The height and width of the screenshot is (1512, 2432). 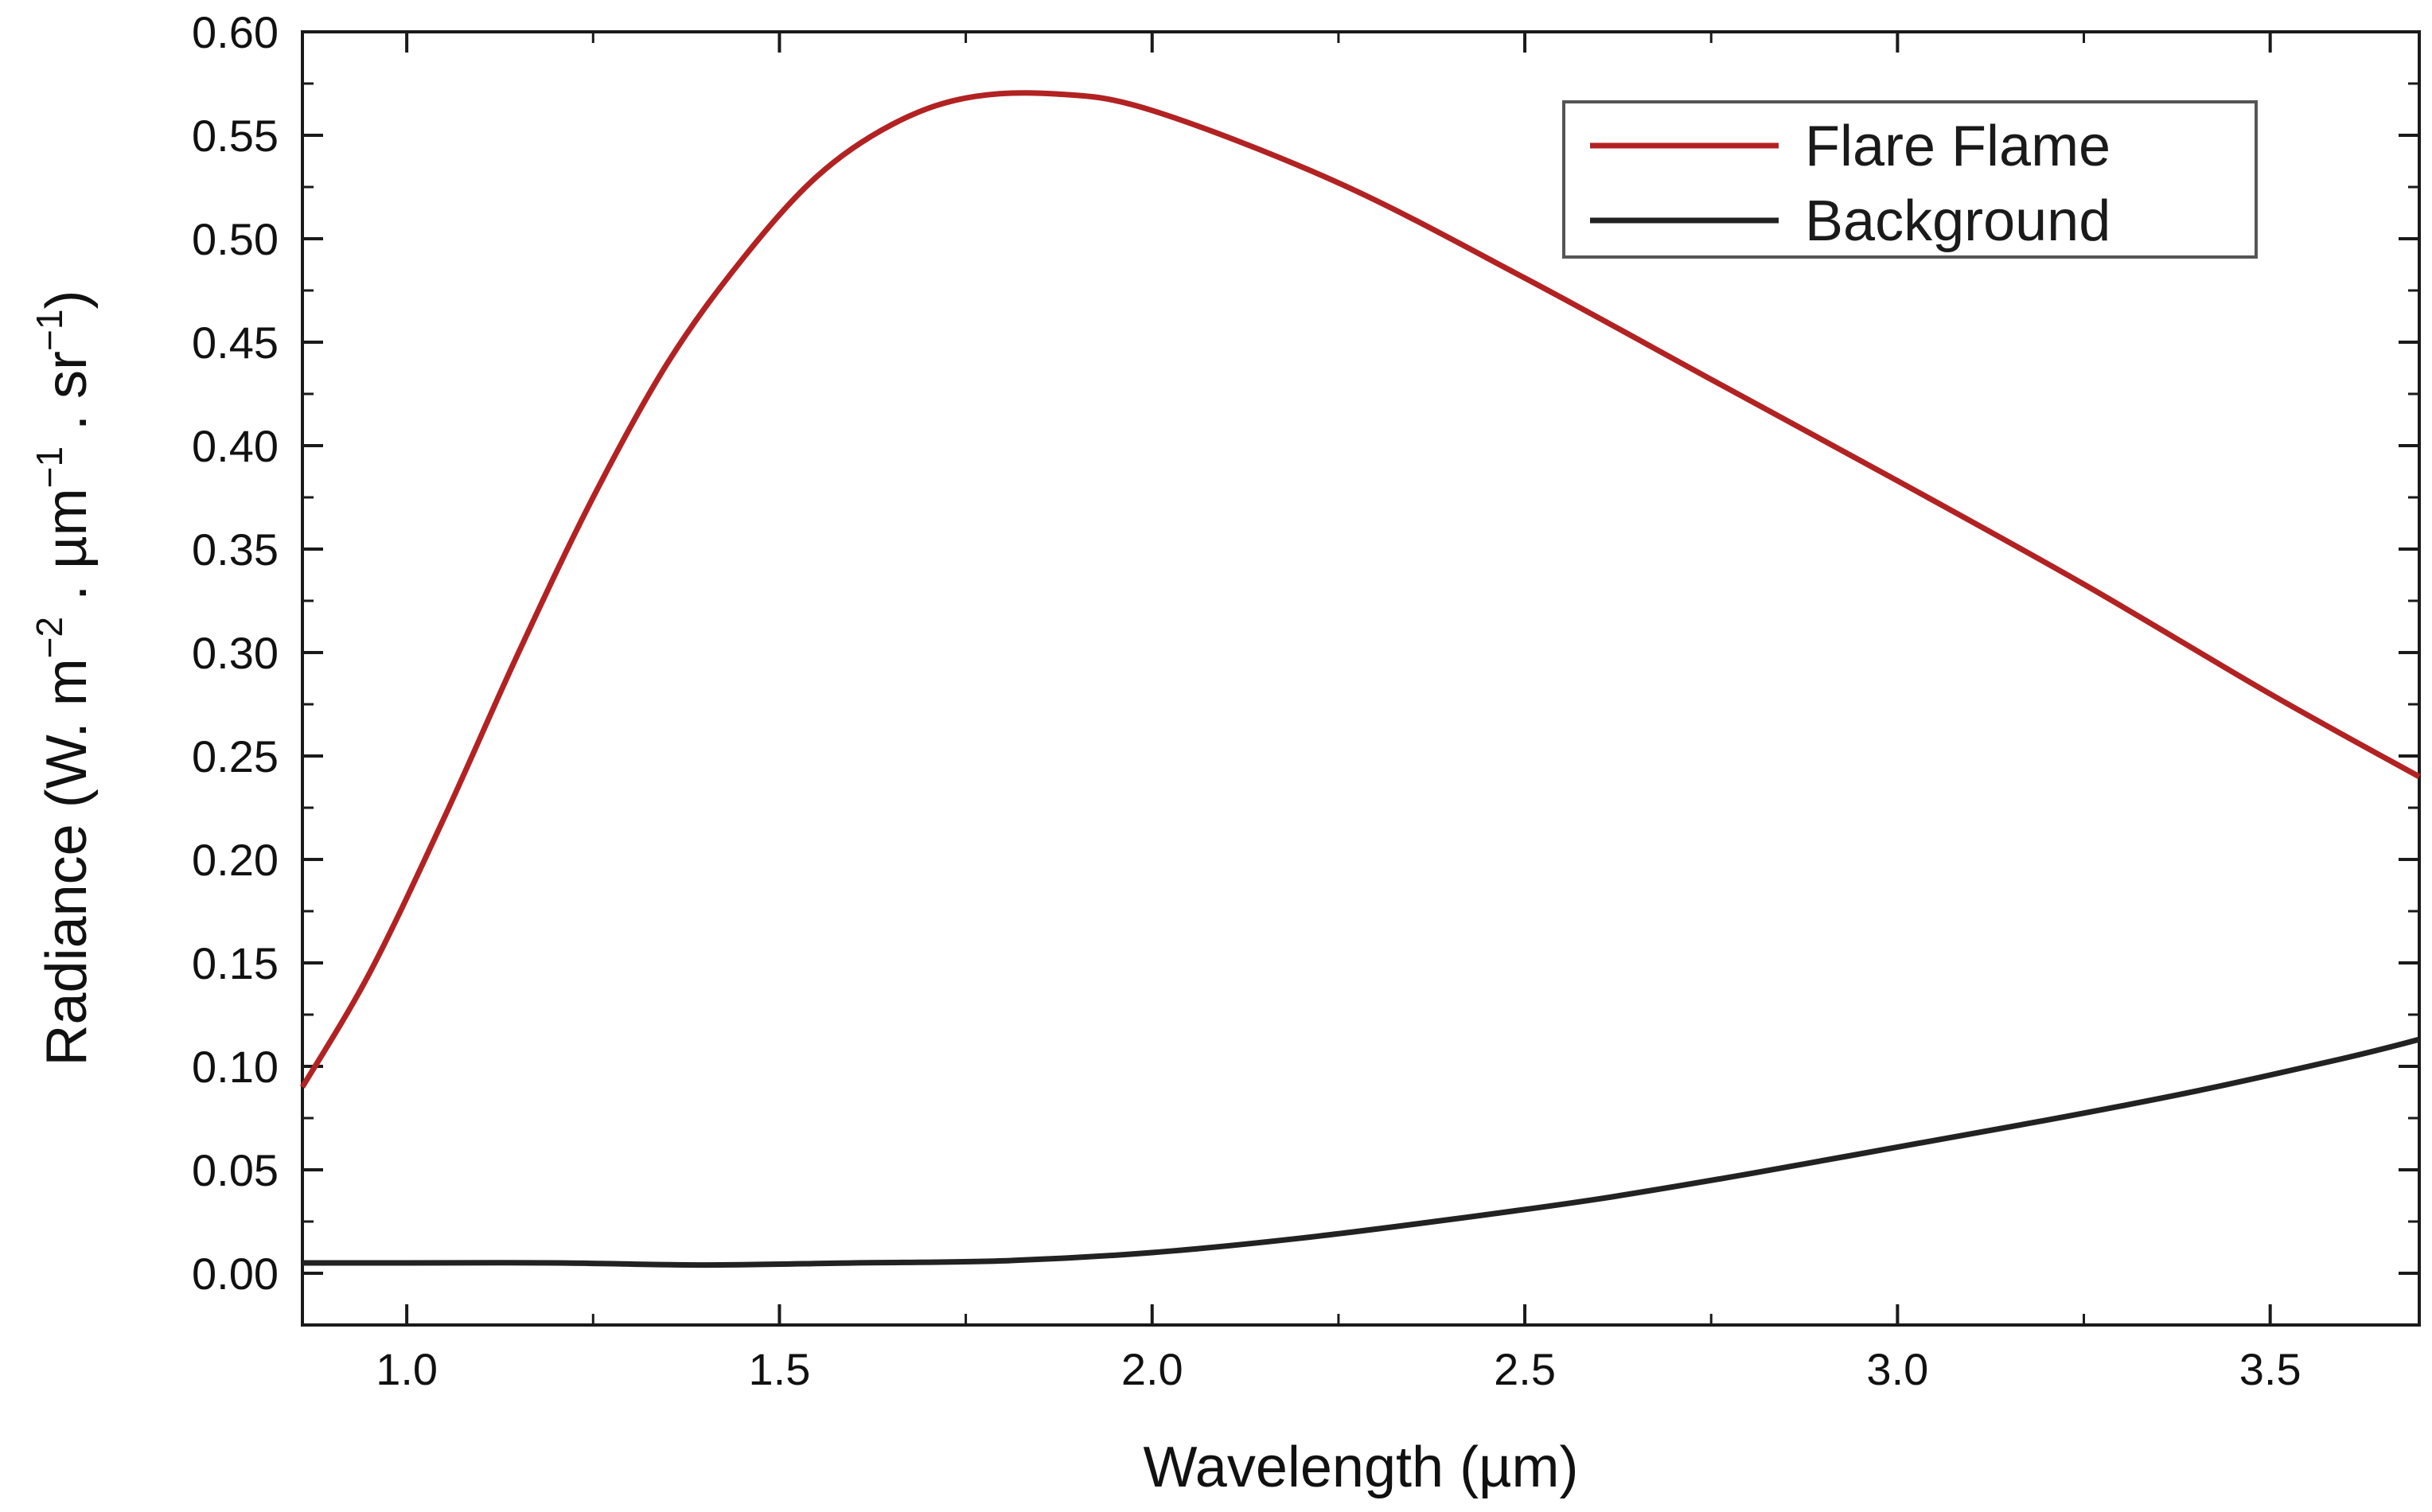 What do you see at coordinates (235, 860) in the screenshot?
I see `y-tick-label: 0.20` at bounding box center [235, 860].